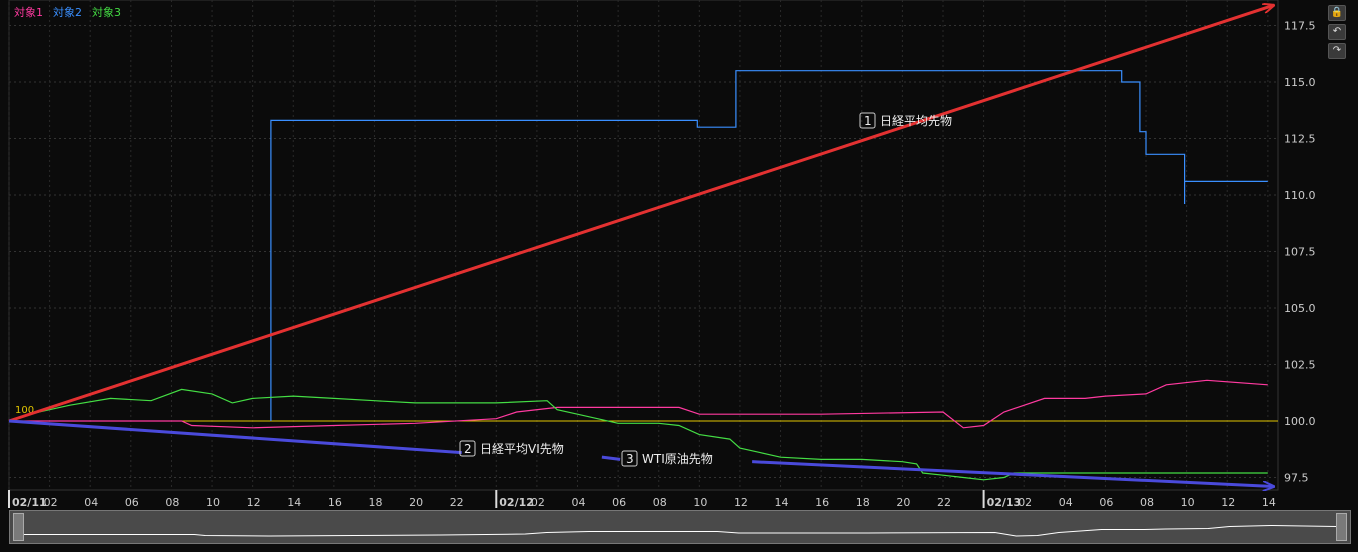 The image size is (1358, 552). I want to click on annotation-label: 日経平均先物, so click(916, 121).